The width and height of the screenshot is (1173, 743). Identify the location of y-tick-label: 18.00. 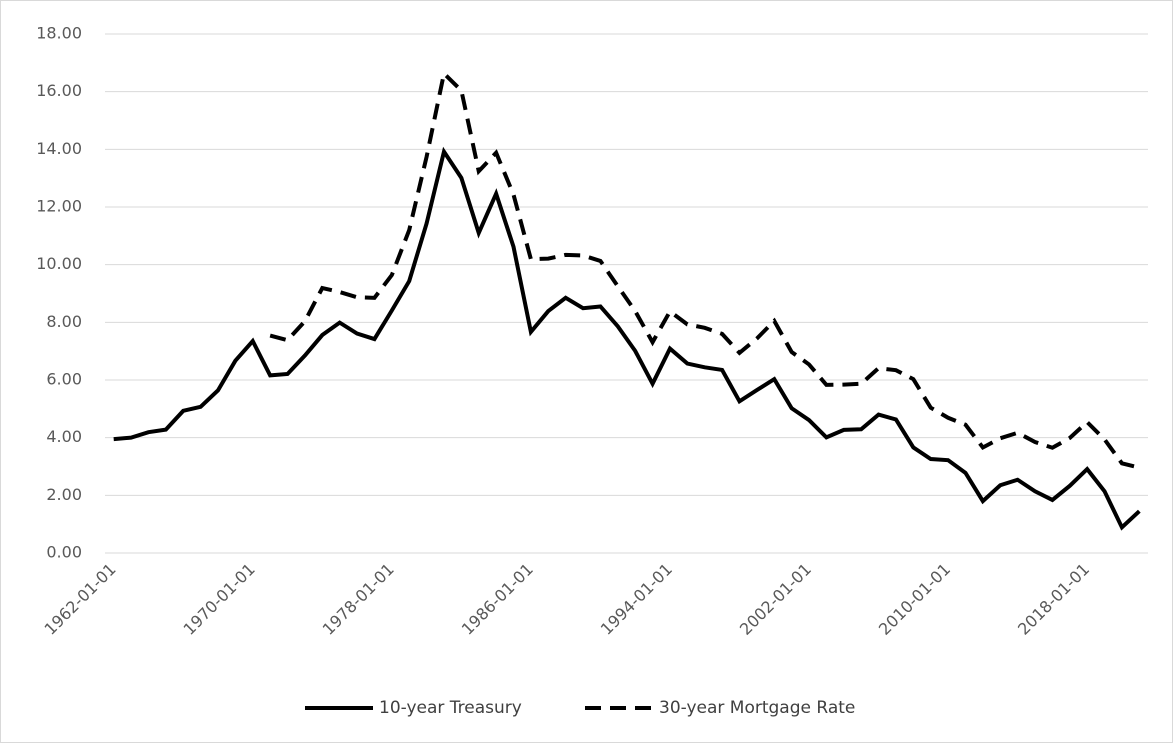
(59, 33).